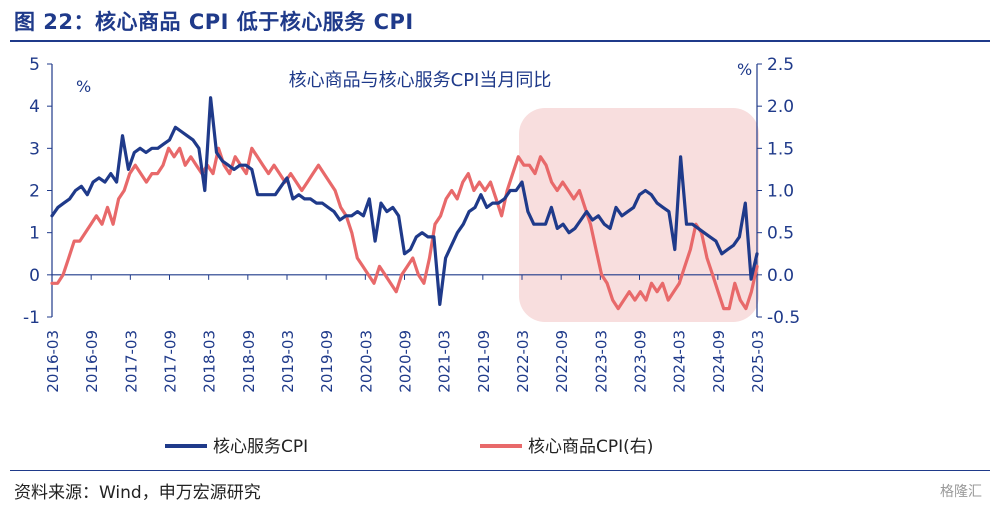 The width and height of the screenshot is (1000, 509). Describe the element at coordinates (83, 86) in the screenshot. I see `left-axis-unit: %` at that location.